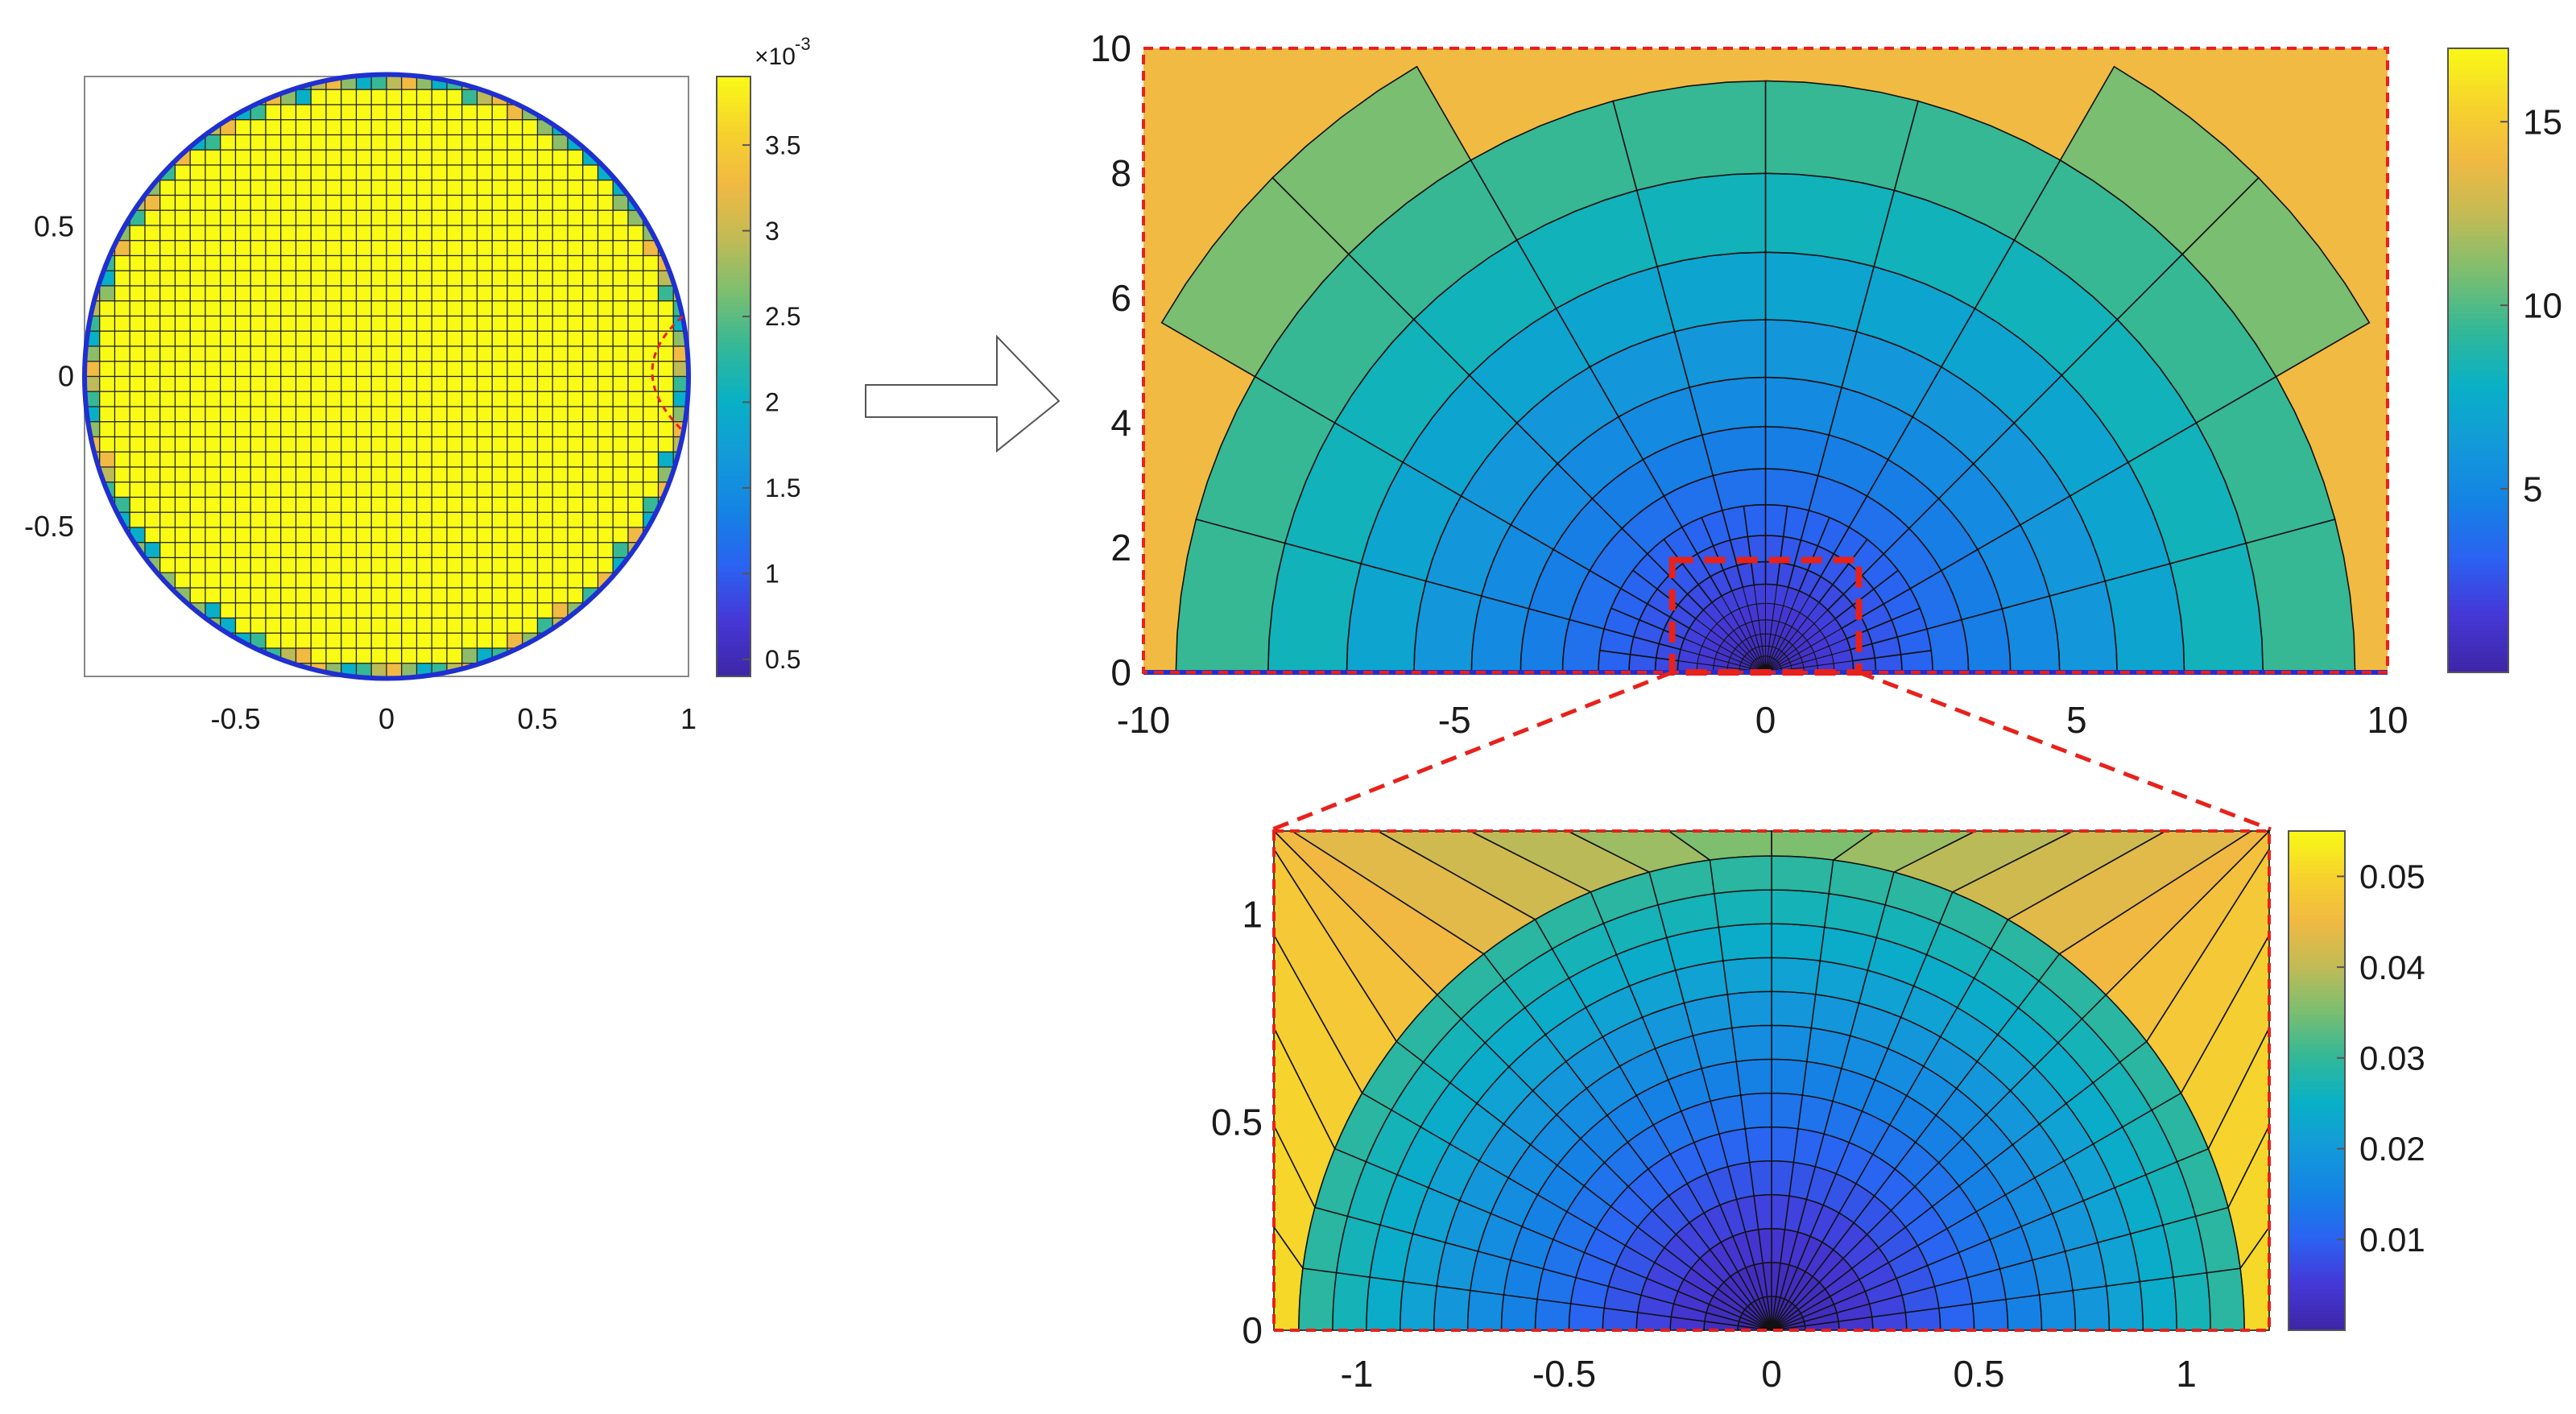 The width and height of the screenshot is (2576, 1414). I want to click on circle-colorbar-ticks: 3.532.521.510.5, so click(771, 402).